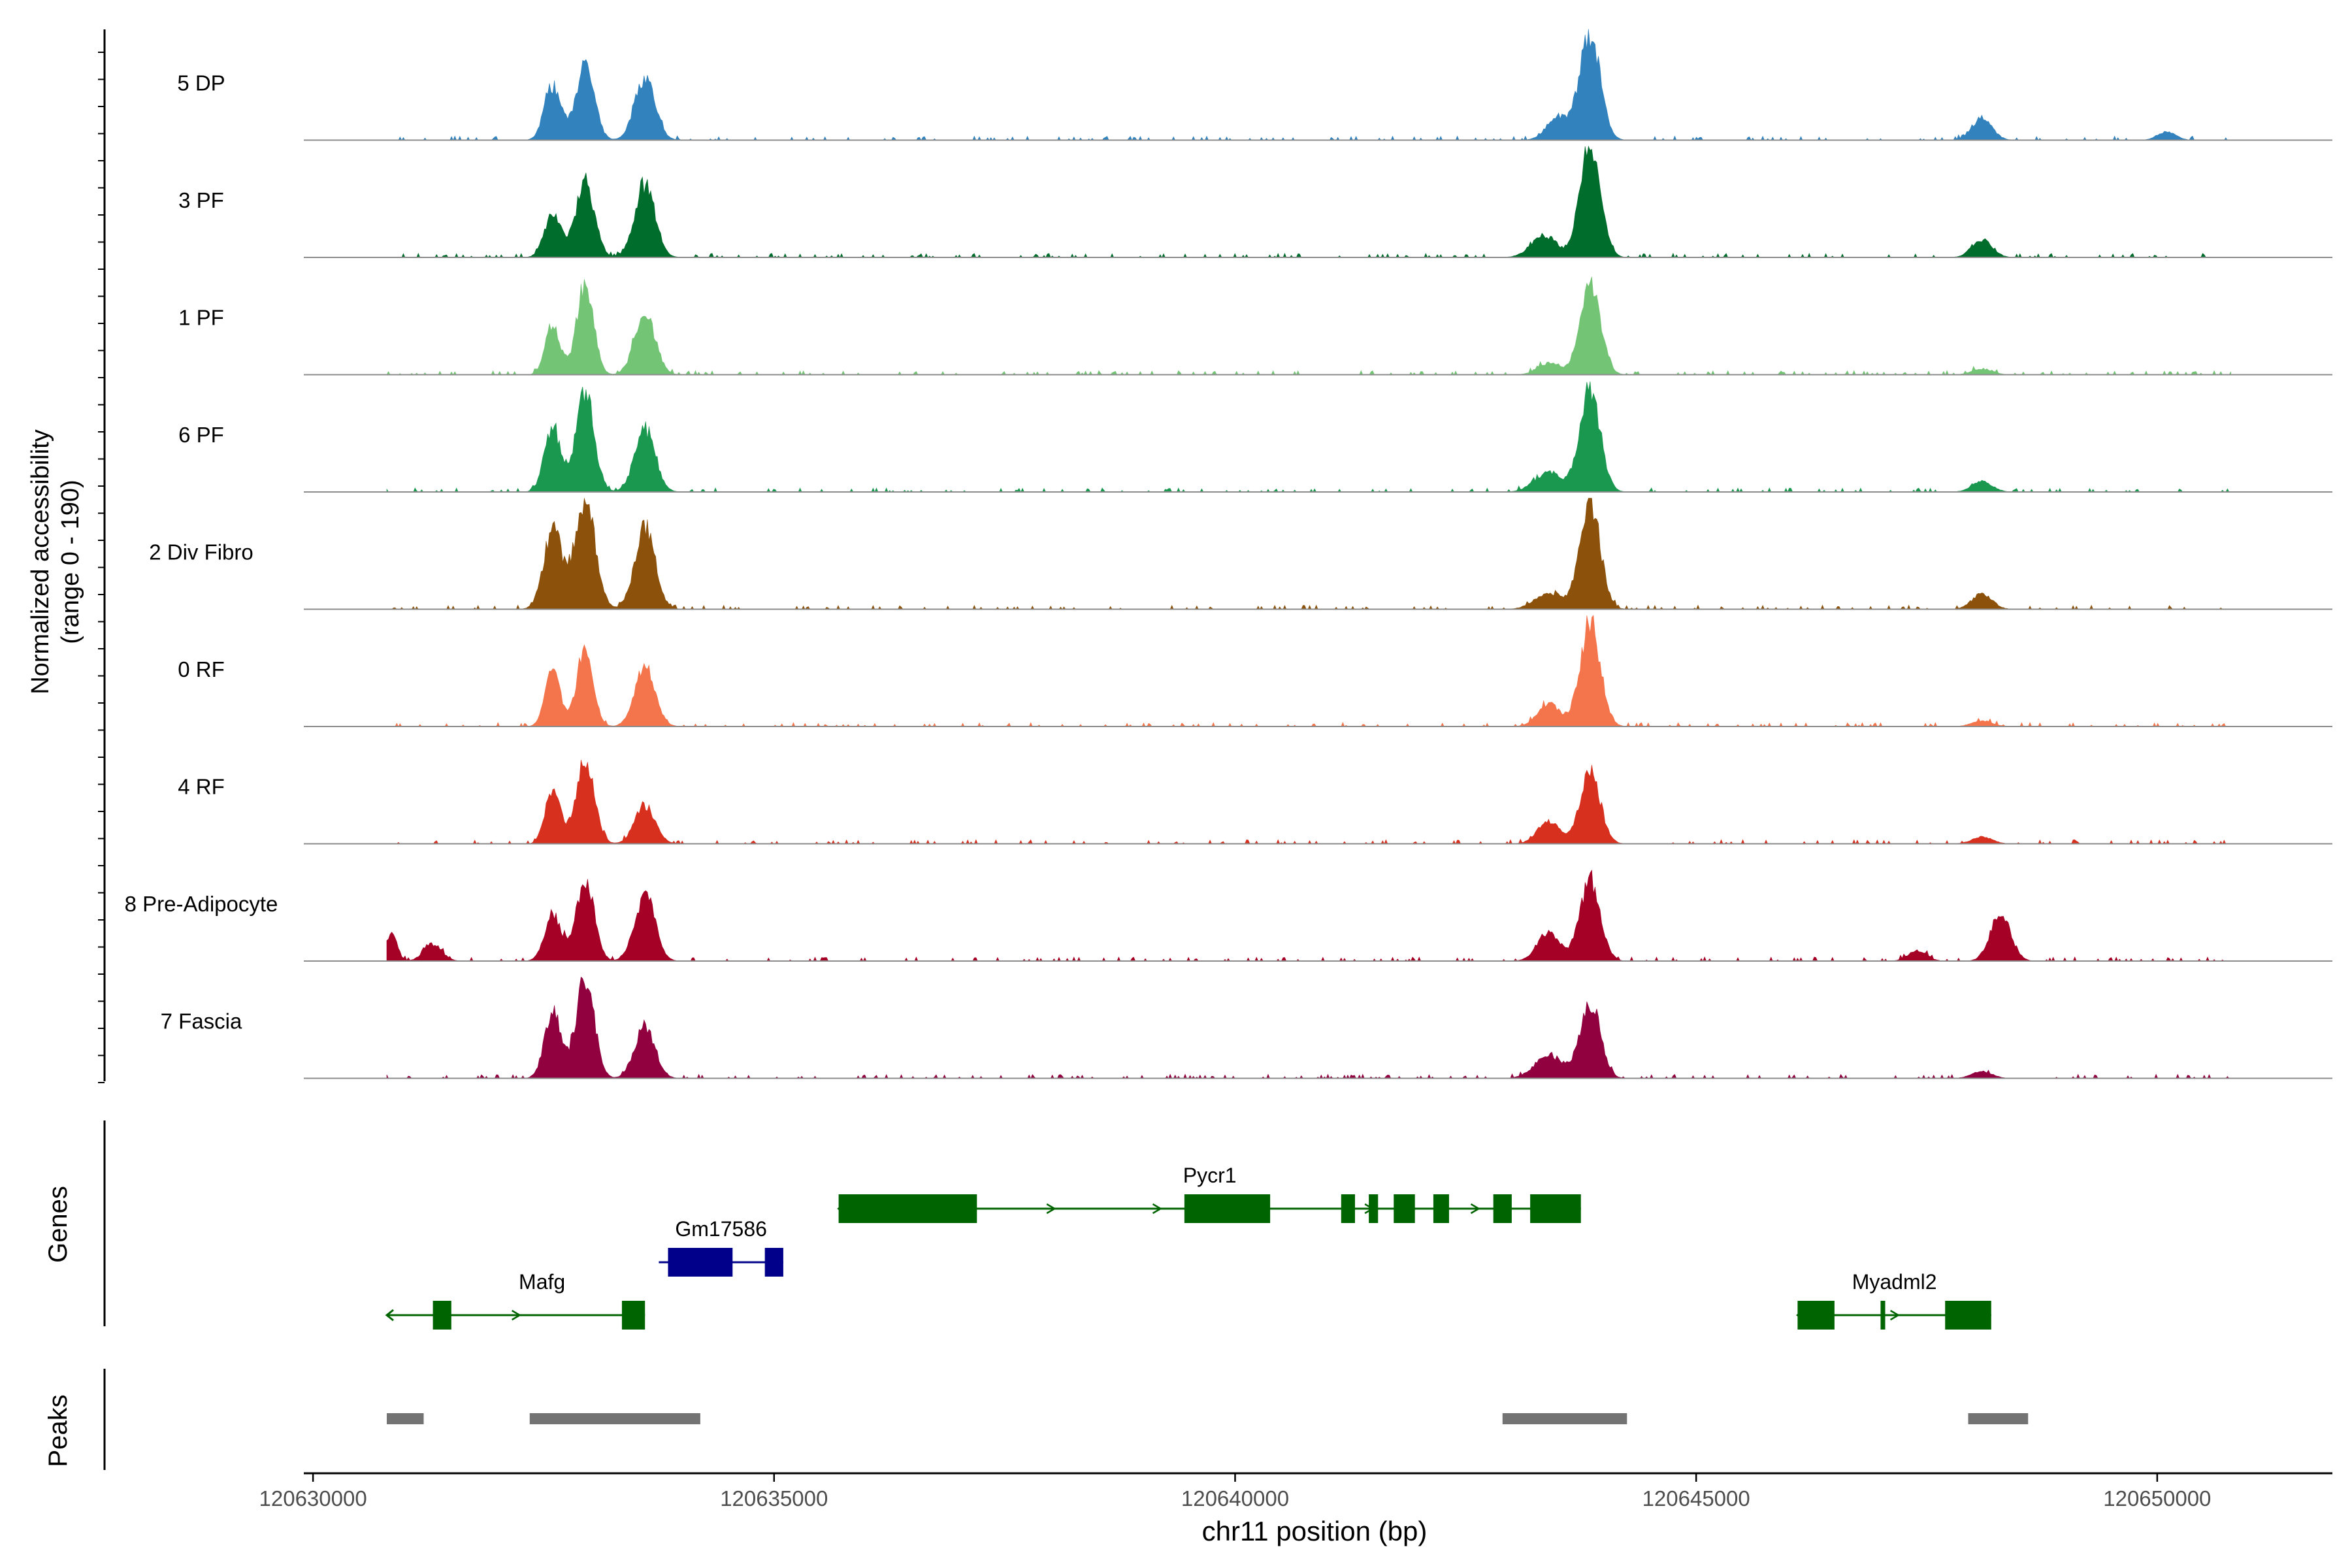  I want to click on gene-myadml2: Myadml2, so click(1893, 1300).